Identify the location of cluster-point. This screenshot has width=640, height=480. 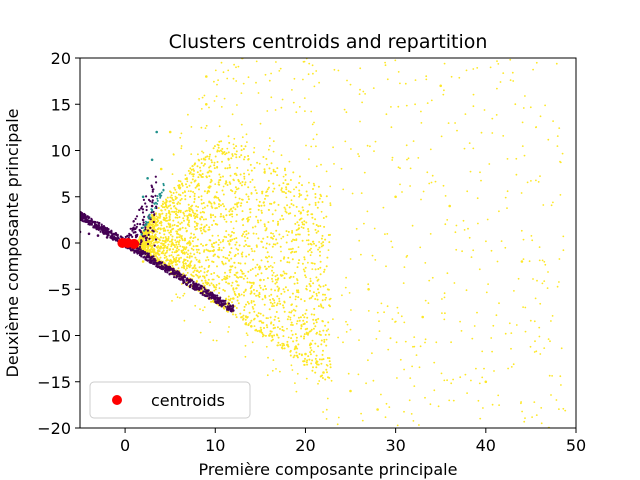
(224, 308).